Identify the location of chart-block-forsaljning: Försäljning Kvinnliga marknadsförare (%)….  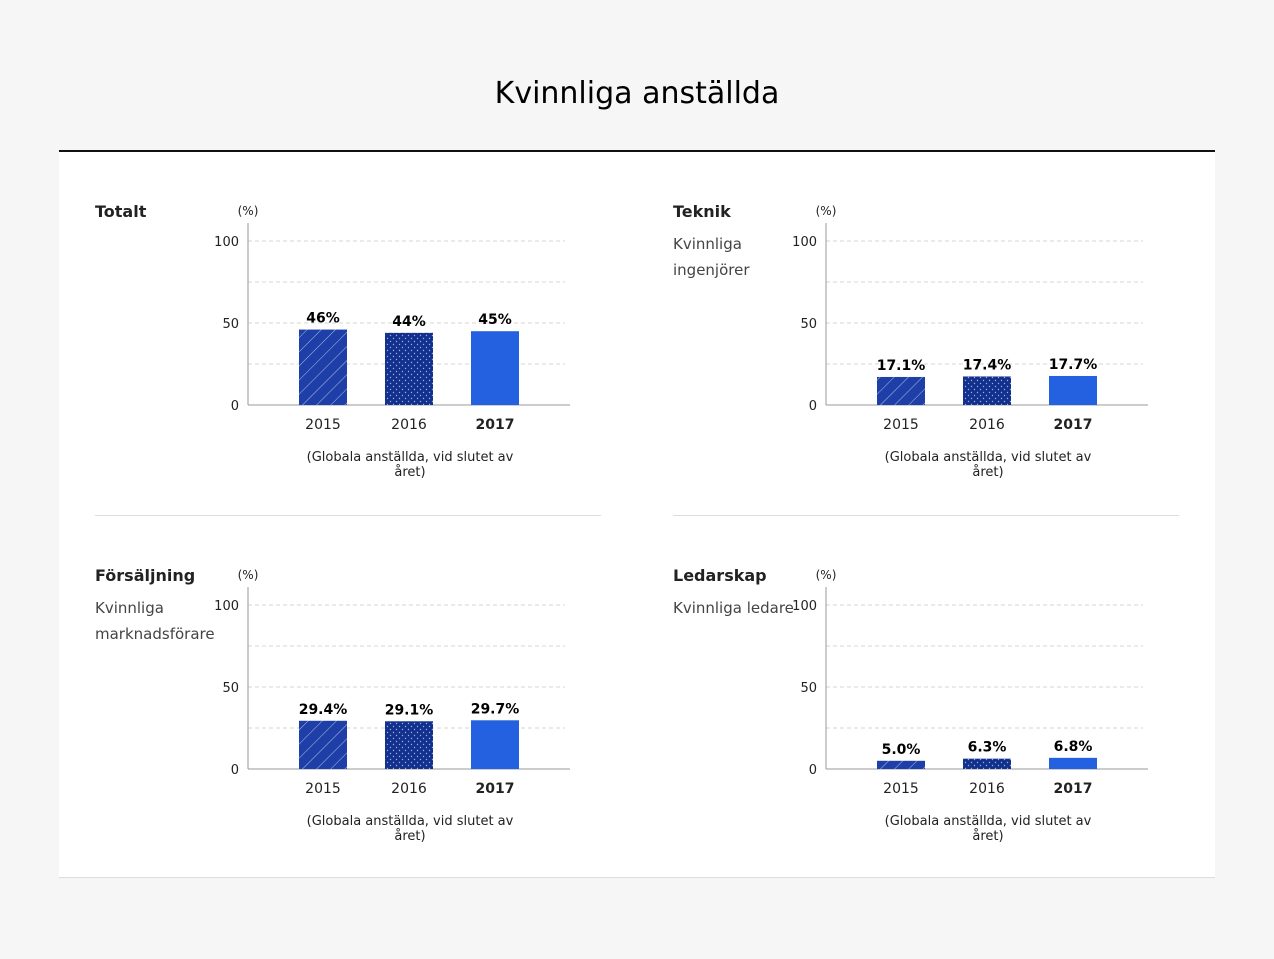
(385, 716).